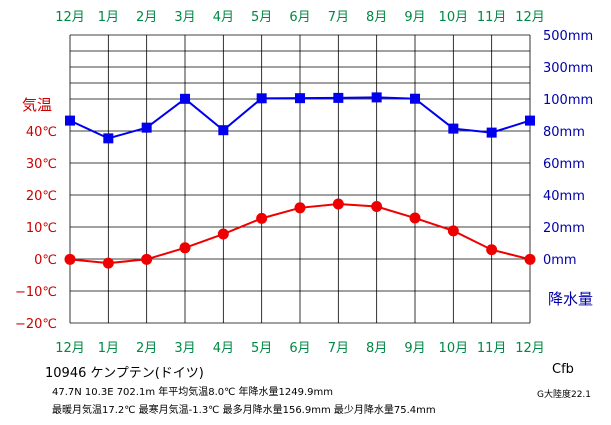 The image size is (611, 425). I want to click on precipitation-tick: 60mm, so click(564, 164).